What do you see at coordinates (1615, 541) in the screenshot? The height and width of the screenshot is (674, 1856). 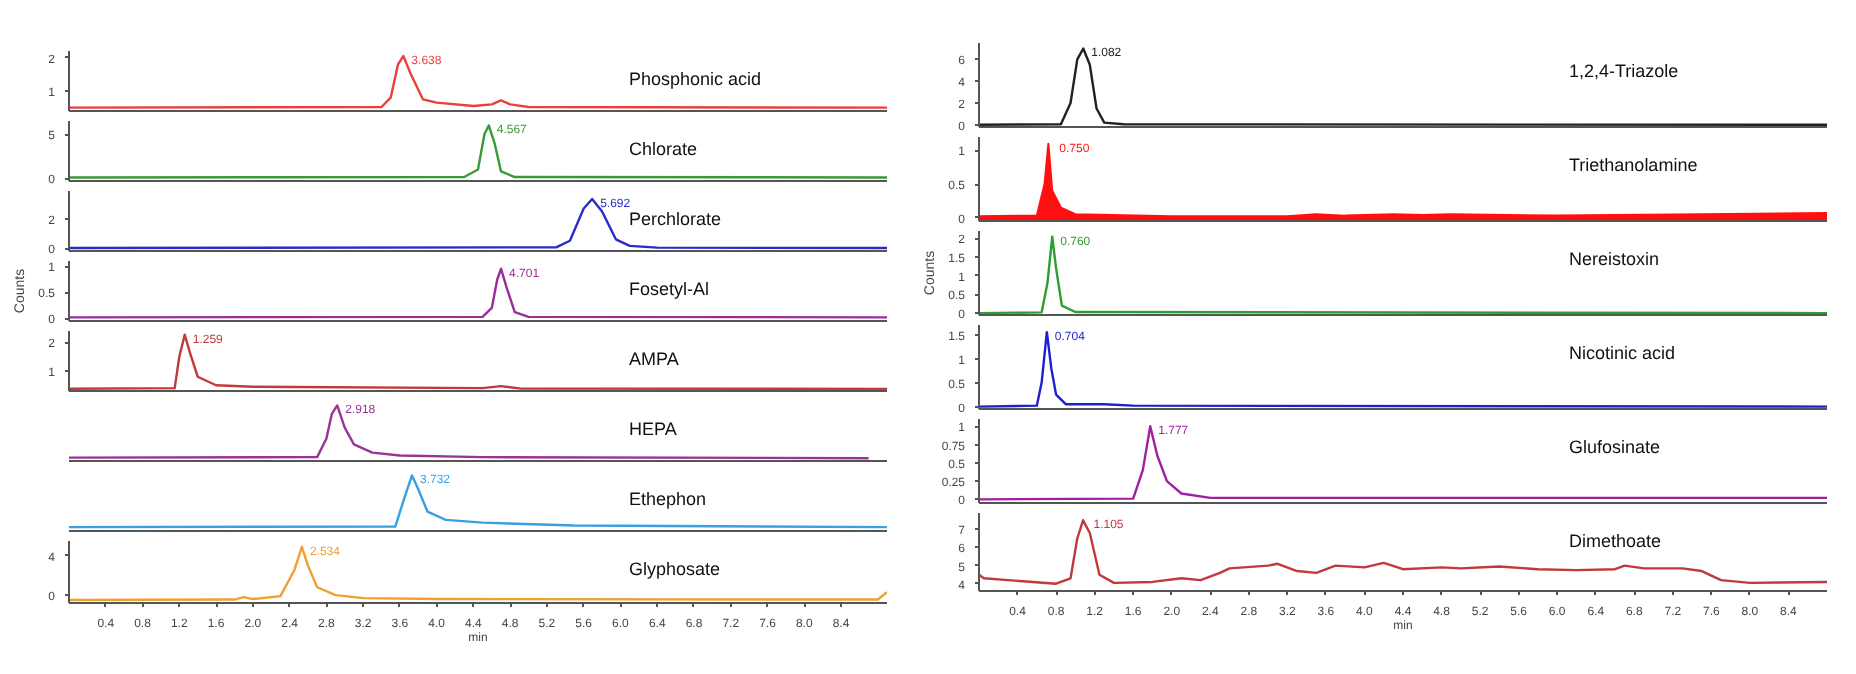 I see `text: Dimethoate` at bounding box center [1615, 541].